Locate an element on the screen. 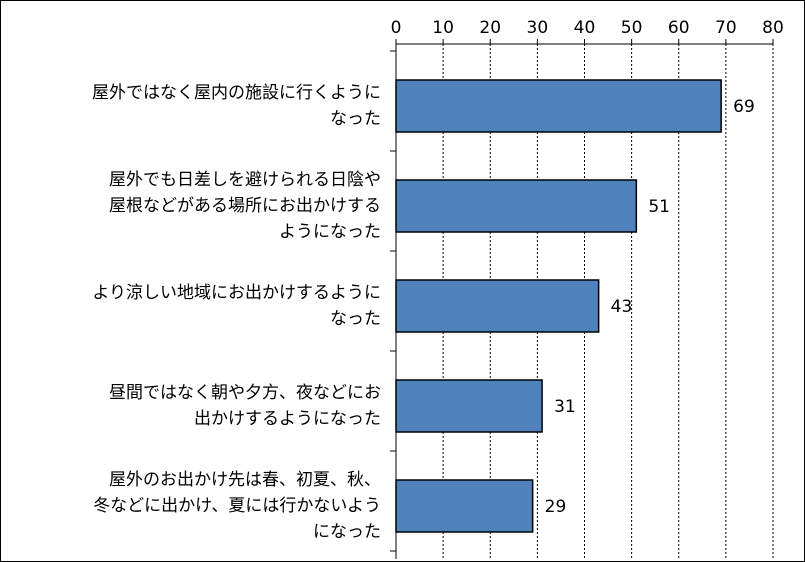 The height and width of the screenshot is (562, 805). category-label-line: 昼間ではなく朝や夕方、夜などにお is located at coordinates (245, 393).